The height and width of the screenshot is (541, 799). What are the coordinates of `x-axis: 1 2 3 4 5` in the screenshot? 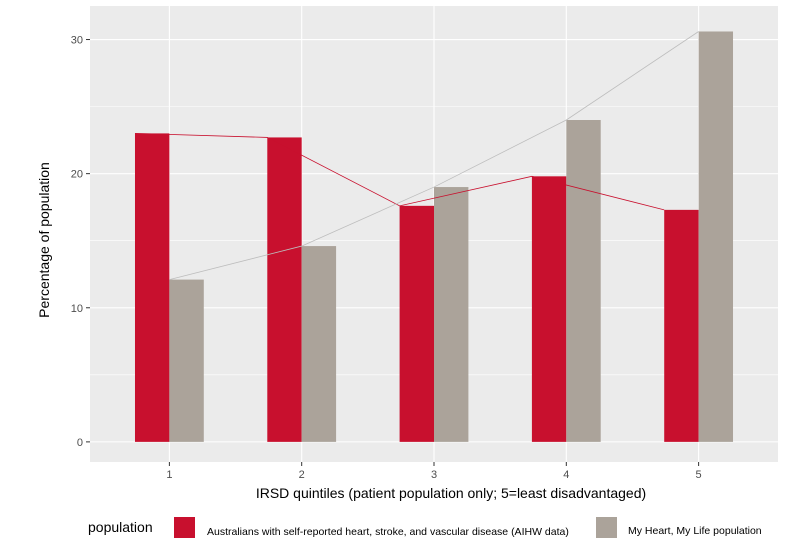 It's located at (434, 471).